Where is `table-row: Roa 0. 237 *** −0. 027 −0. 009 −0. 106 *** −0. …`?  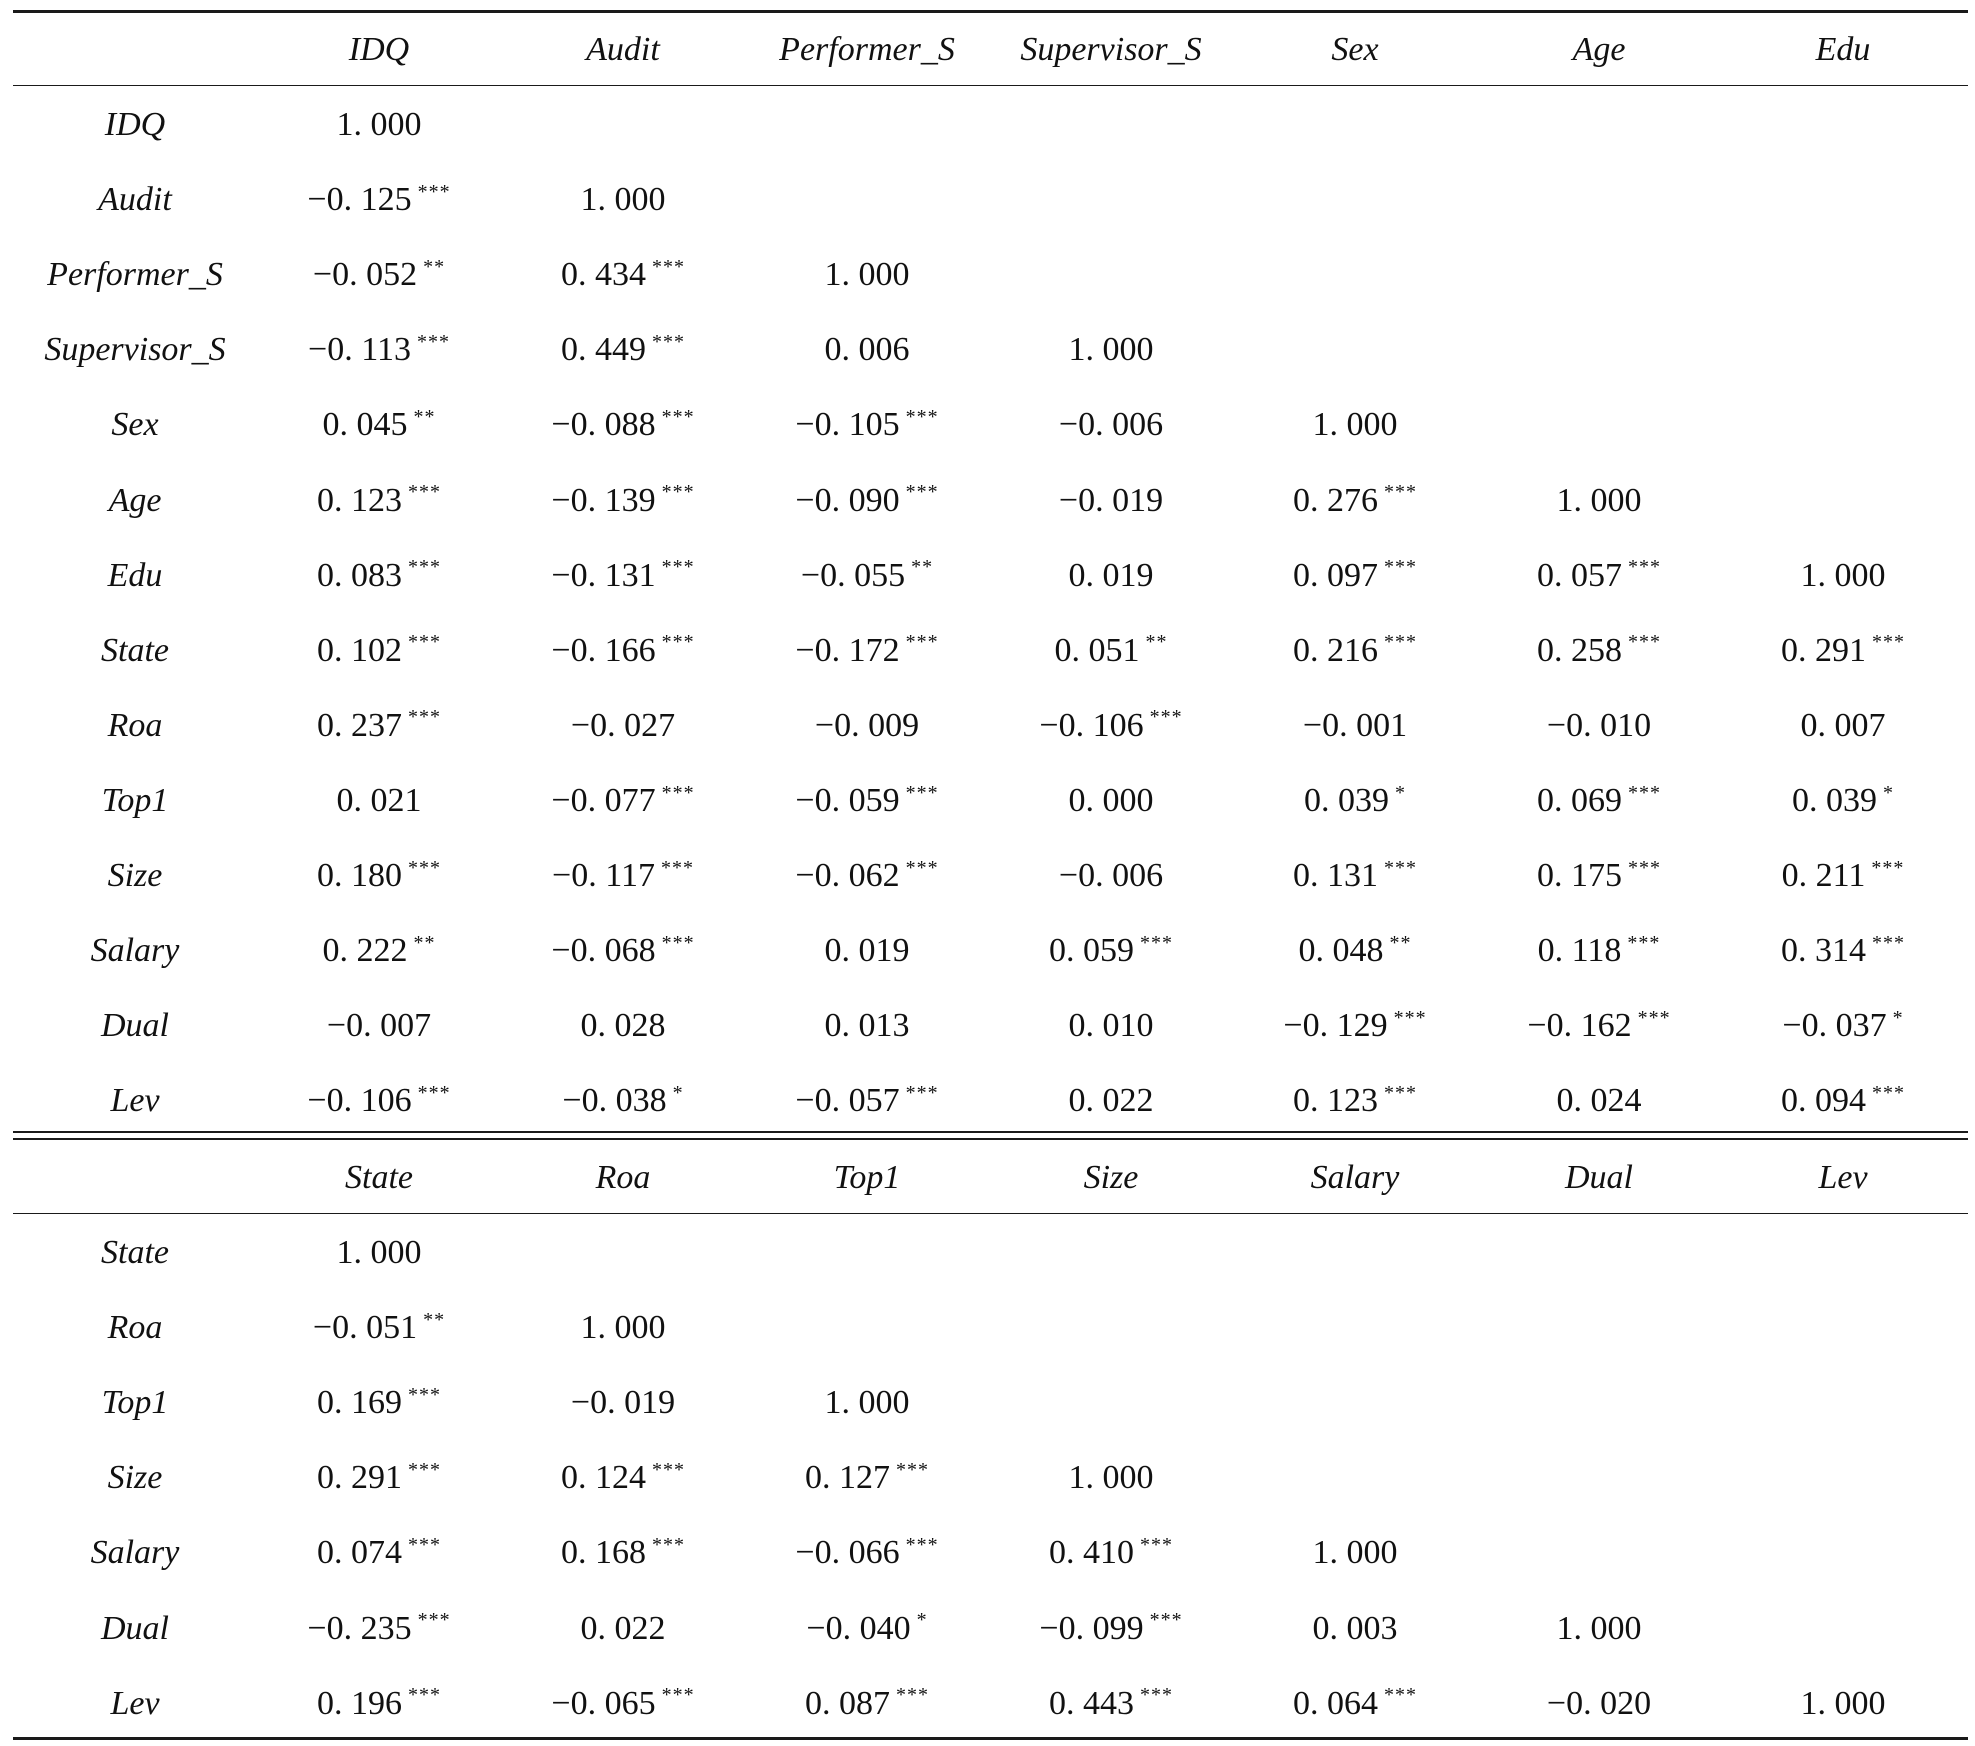
table-row: Roa 0. 237 *** −0. 027 −0. 009 −0. 106 *** −0. … is located at coordinates (990, 726).